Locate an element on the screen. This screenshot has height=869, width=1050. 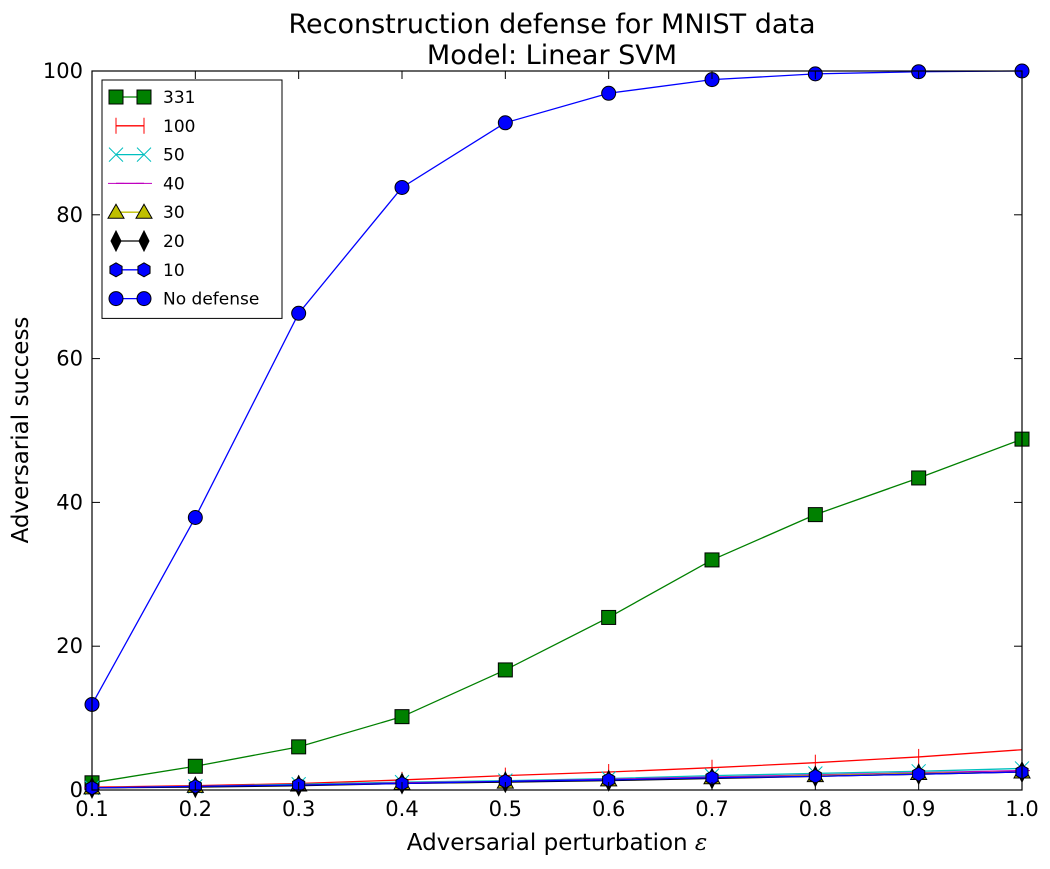
y-tick-label-4: 80 is located at coordinates (69, 215).